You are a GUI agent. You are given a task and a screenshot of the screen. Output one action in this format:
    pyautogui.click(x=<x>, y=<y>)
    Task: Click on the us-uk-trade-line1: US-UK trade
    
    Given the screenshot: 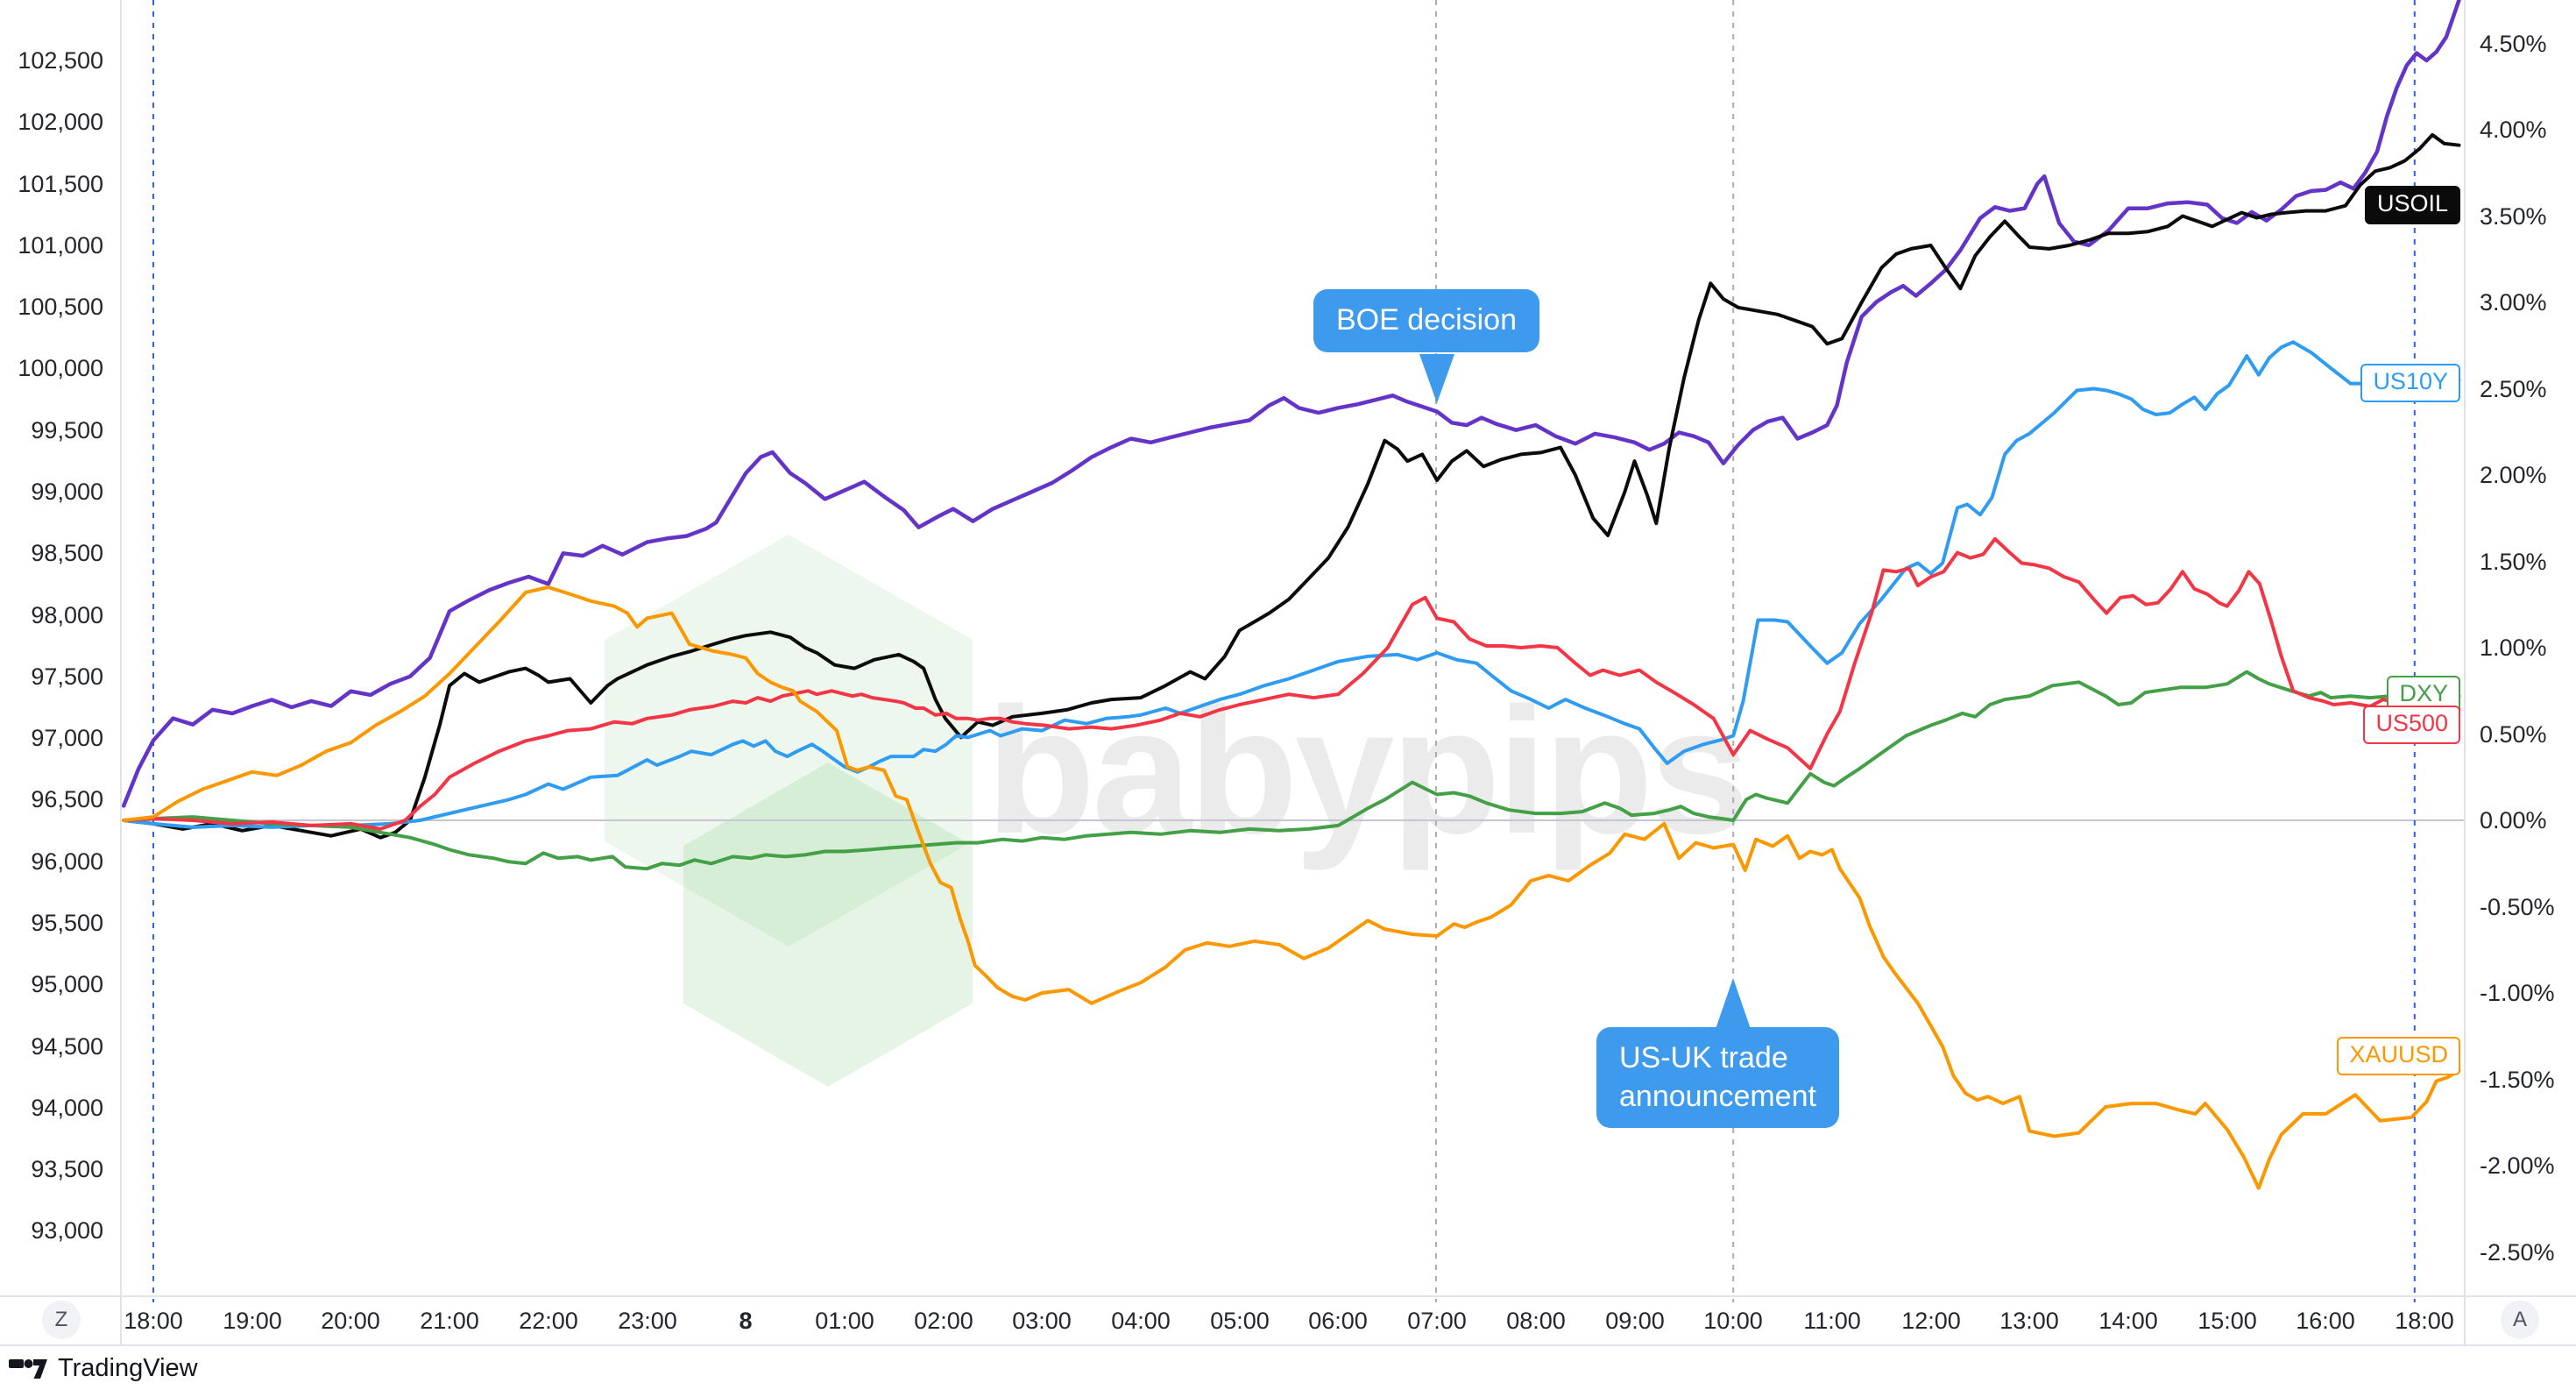 What is the action you would take?
    pyautogui.click(x=1703, y=1057)
    